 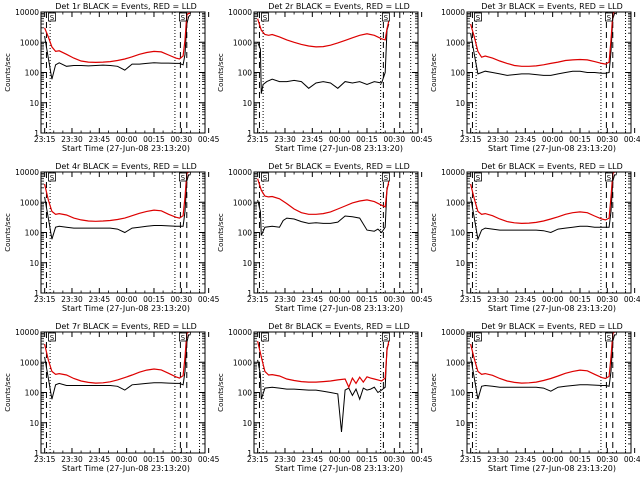 What do you see at coordinates (339, 326) in the screenshot?
I see `chart-title: Det 8r BLACK = Events, RED = LLD` at bounding box center [339, 326].